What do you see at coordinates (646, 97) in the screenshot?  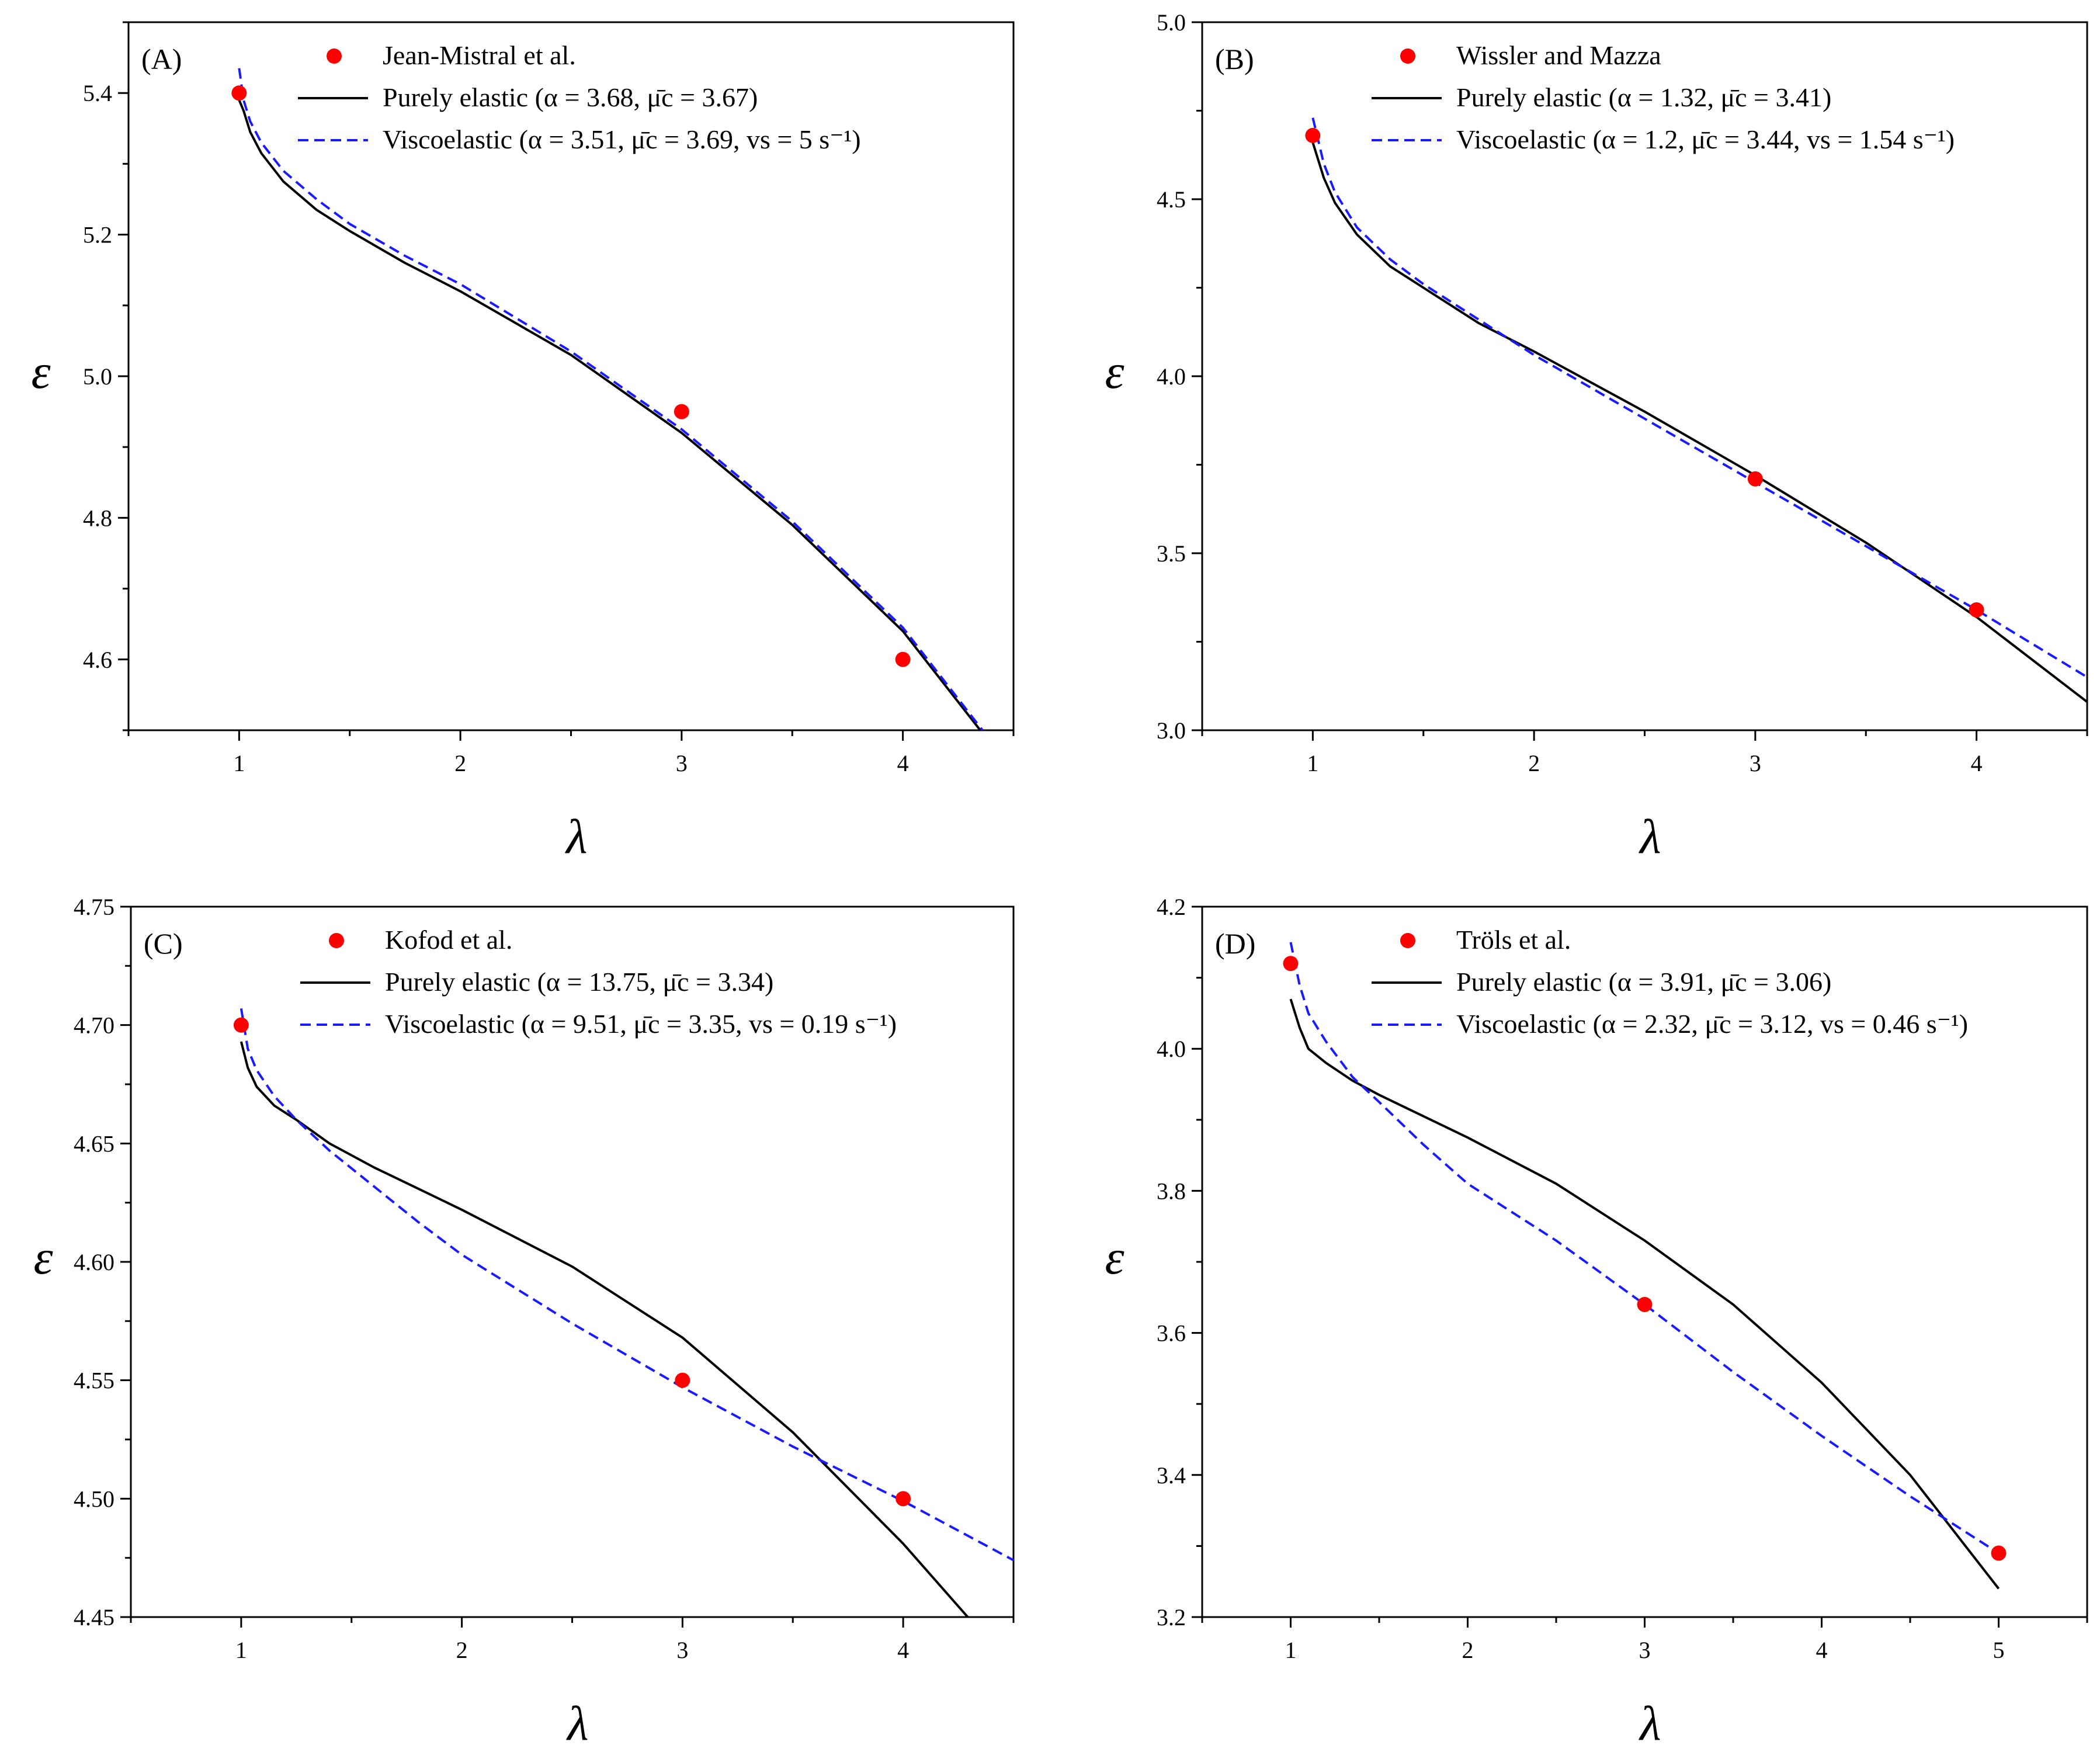 I see `legend-elastic-params: (α = 3.68, μ̄c = 3.67)` at bounding box center [646, 97].